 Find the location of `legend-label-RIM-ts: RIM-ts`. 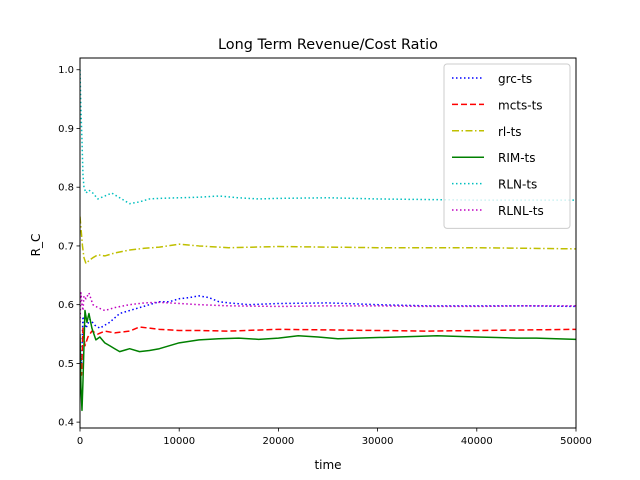

legend-label-RIM-ts: RIM-ts is located at coordinates (517, 158).